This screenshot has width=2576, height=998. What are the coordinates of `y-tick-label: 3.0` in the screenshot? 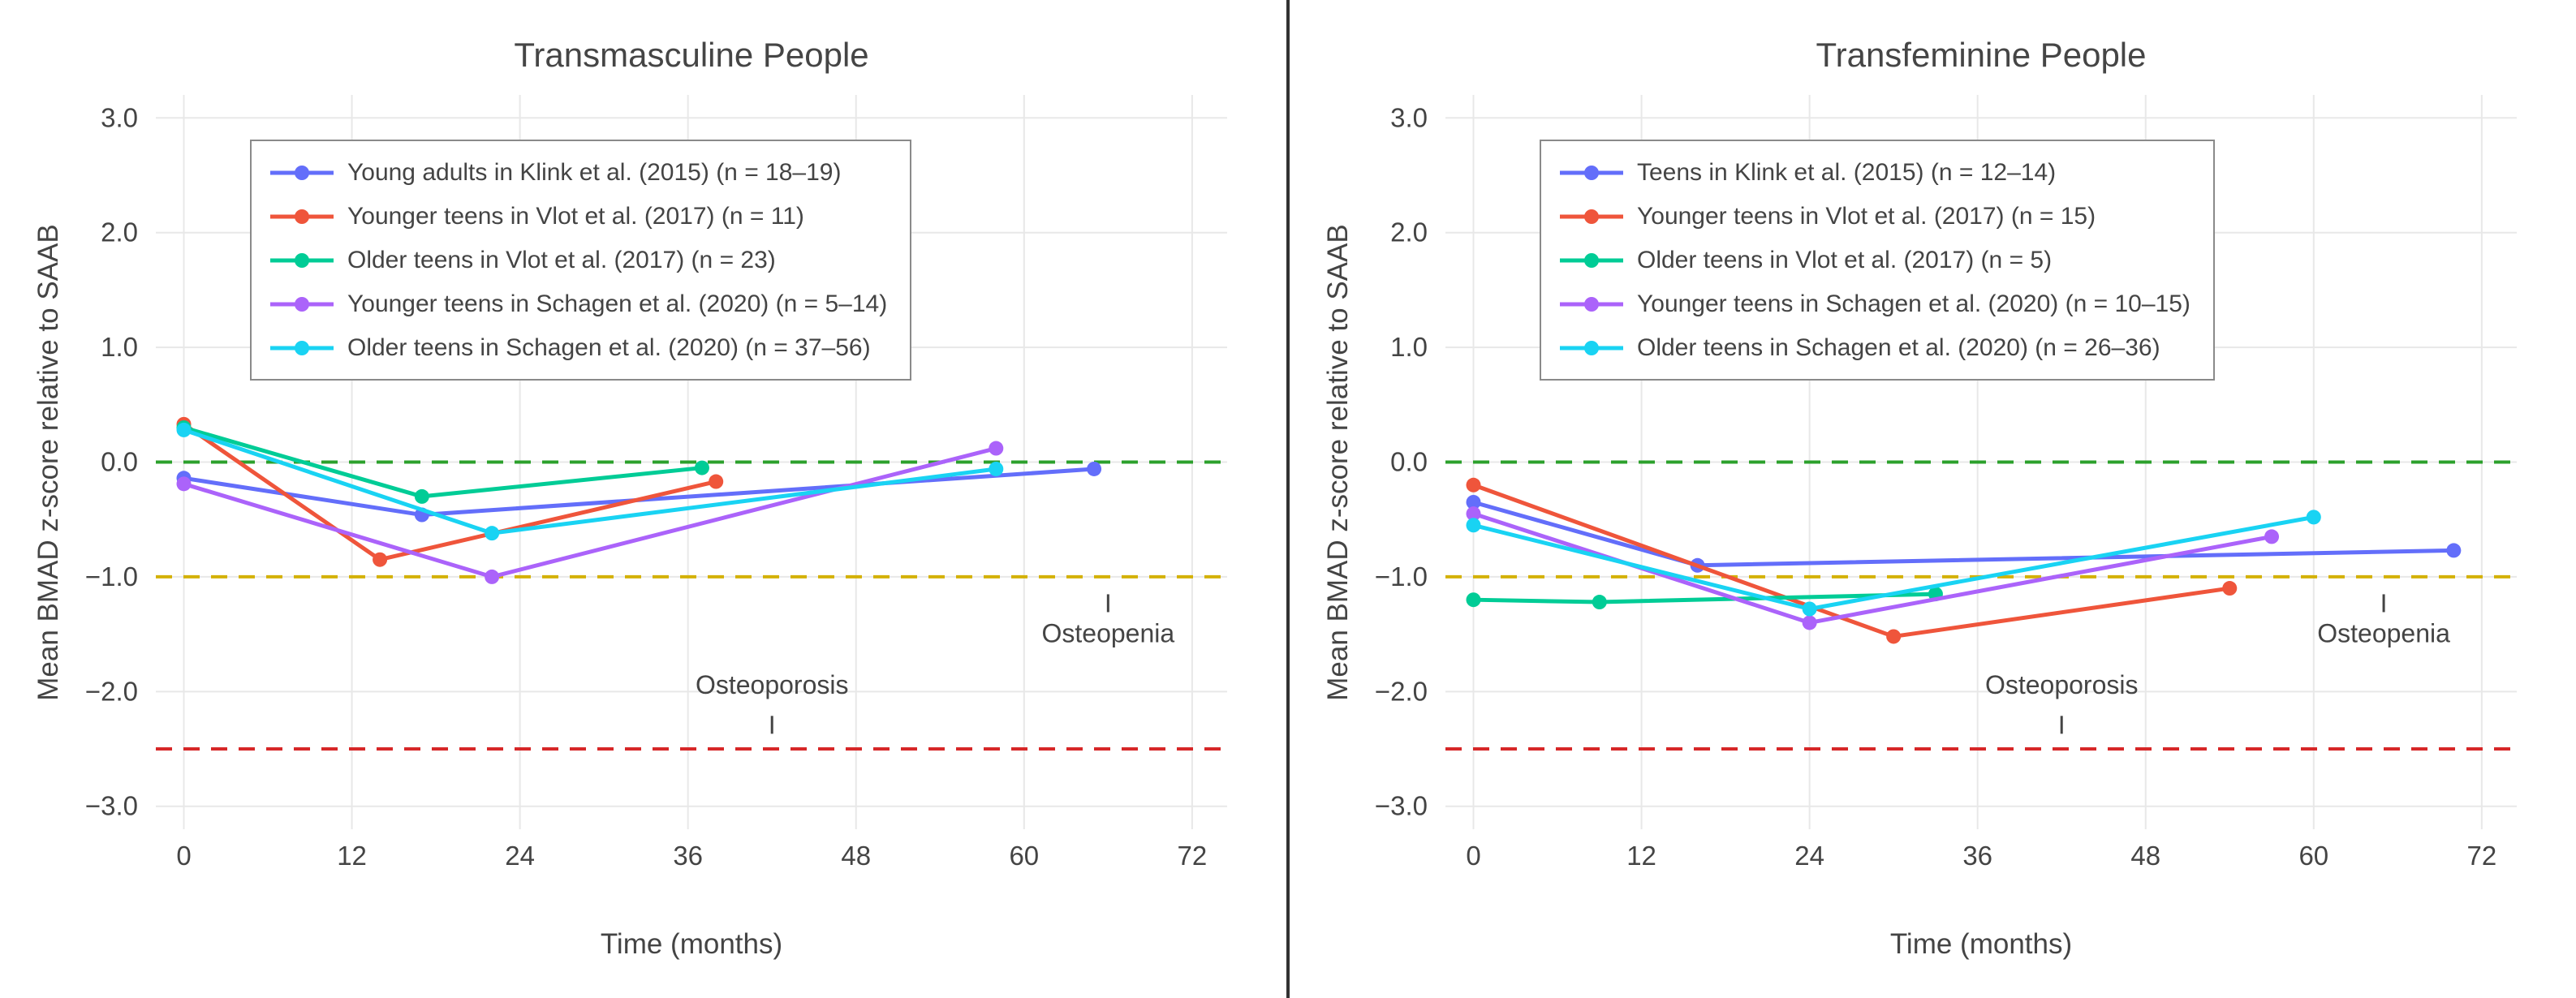 It's located at (120, 117).